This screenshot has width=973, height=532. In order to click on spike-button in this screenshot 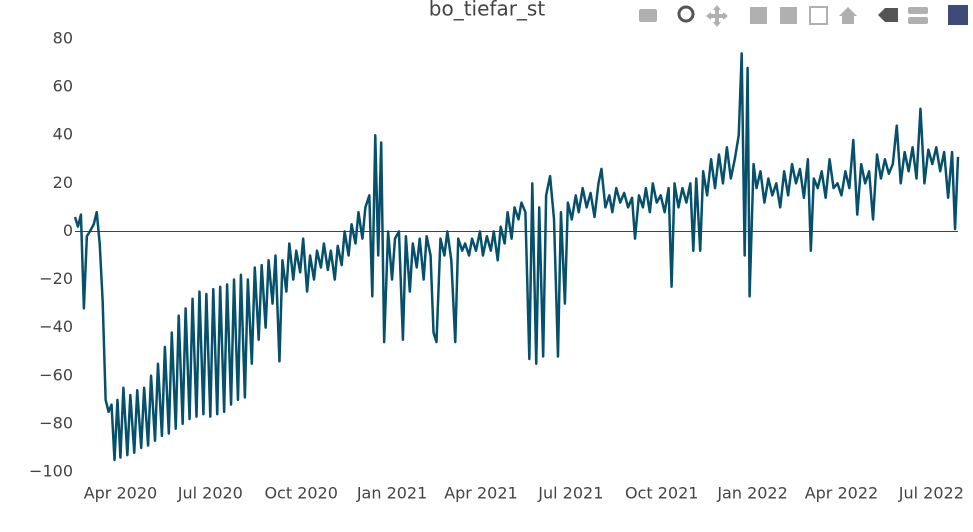, I will do `click(888, 15)`.